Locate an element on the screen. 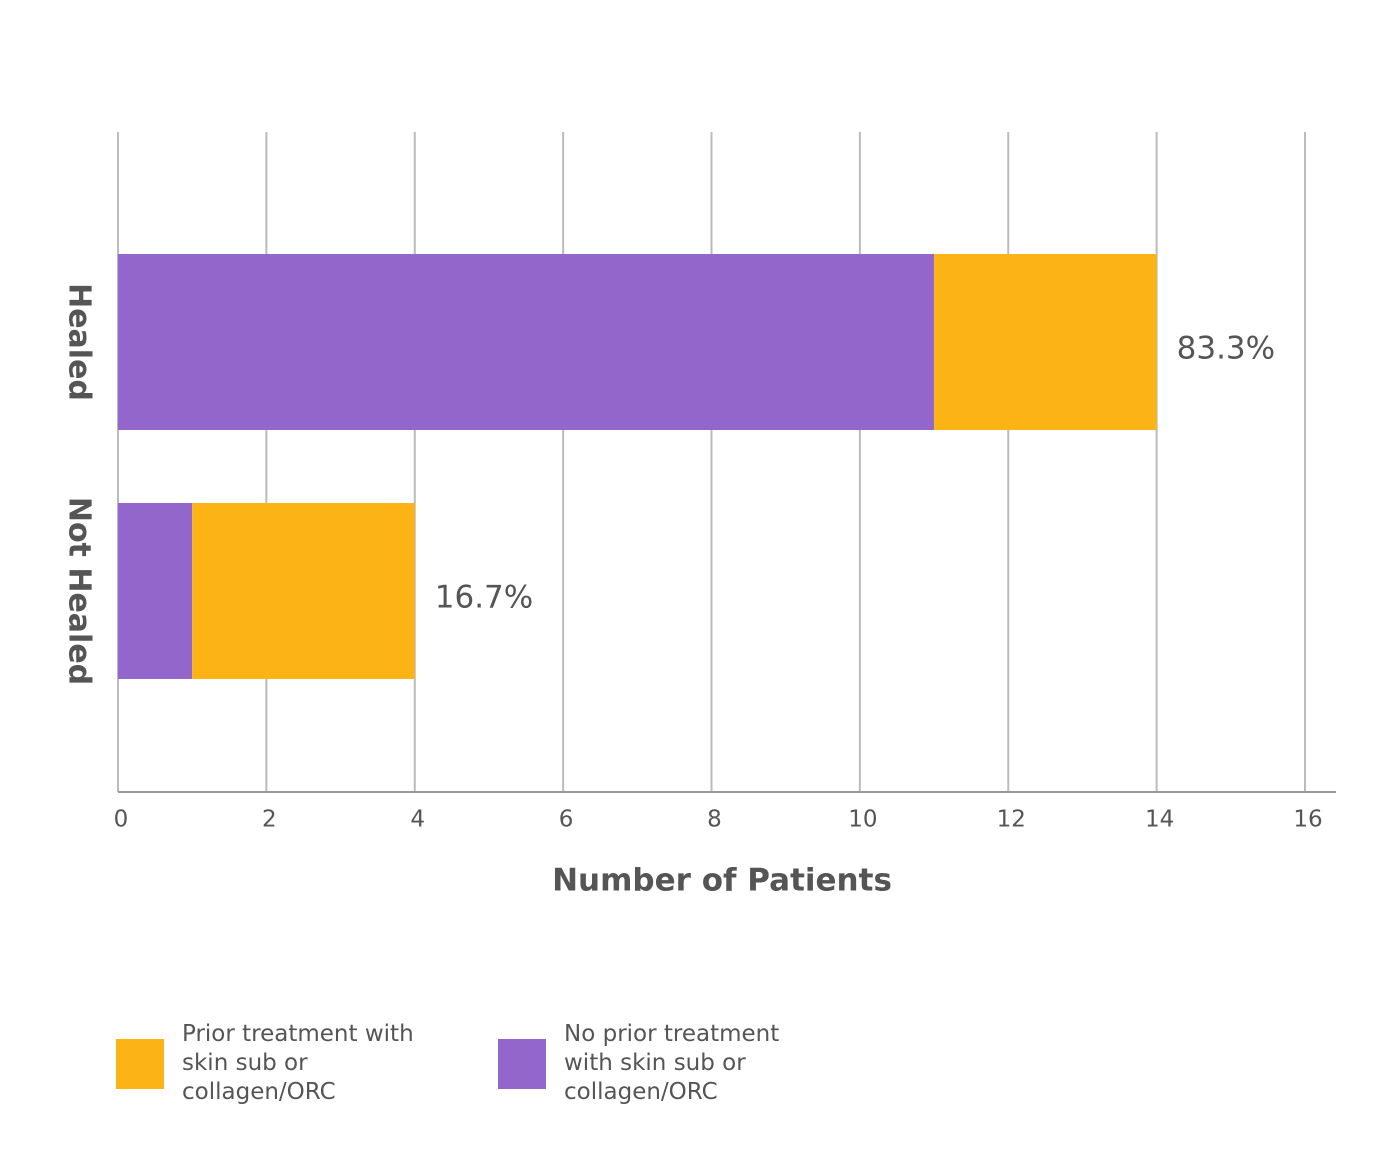 This screenshot has height=1156, width=1400. bar-annotation: 16.7% is located at coordinates (484, 598).